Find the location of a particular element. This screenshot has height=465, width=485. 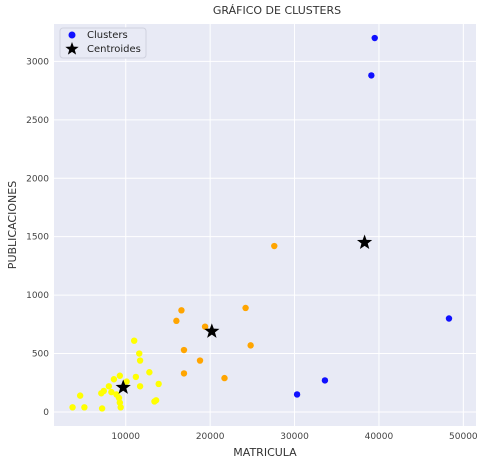

legend-centroides-label: Centroides is located at coordinates (114, 49).